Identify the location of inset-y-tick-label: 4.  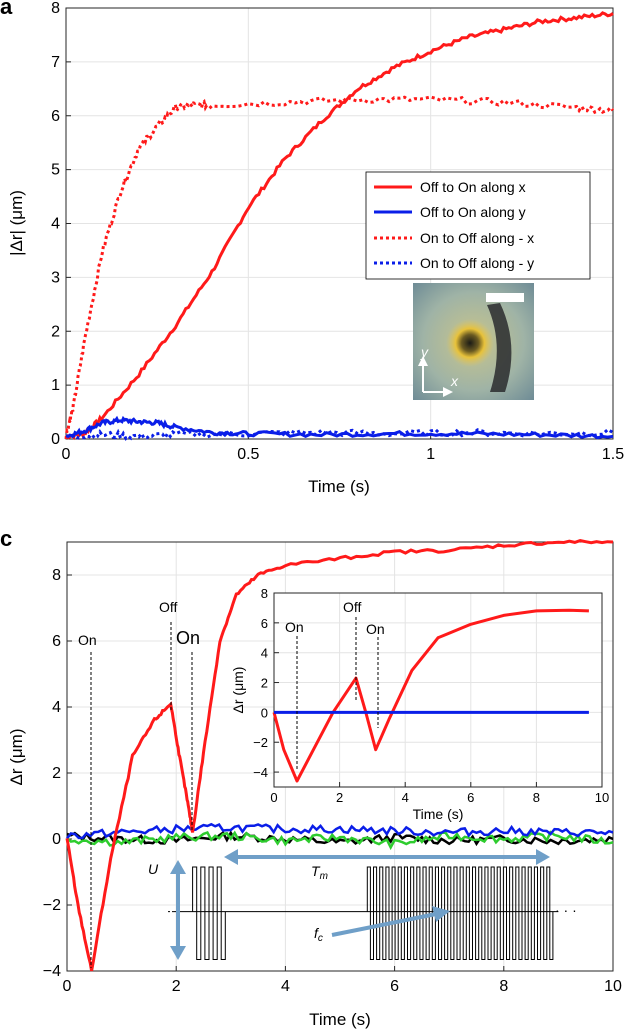
(264, 653).